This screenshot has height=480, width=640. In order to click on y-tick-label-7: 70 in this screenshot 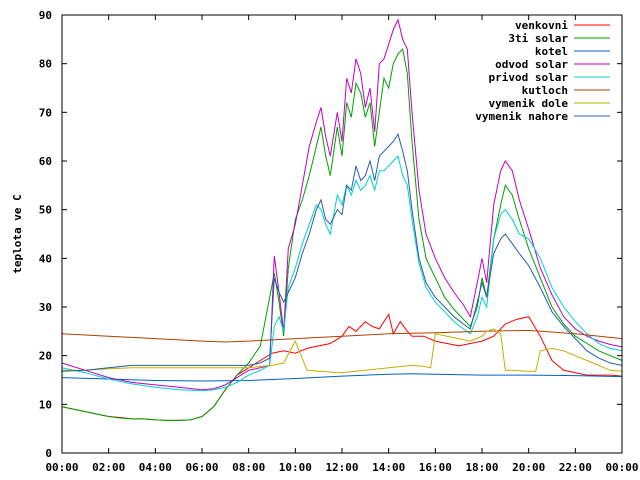, I will do `click(45, 112)`.